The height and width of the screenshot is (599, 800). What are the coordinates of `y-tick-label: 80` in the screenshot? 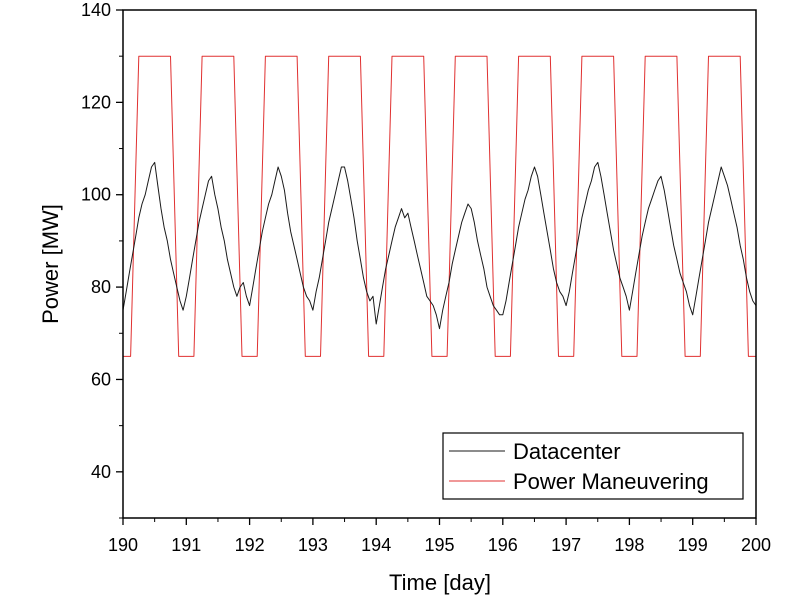 It's located at (101, 287).